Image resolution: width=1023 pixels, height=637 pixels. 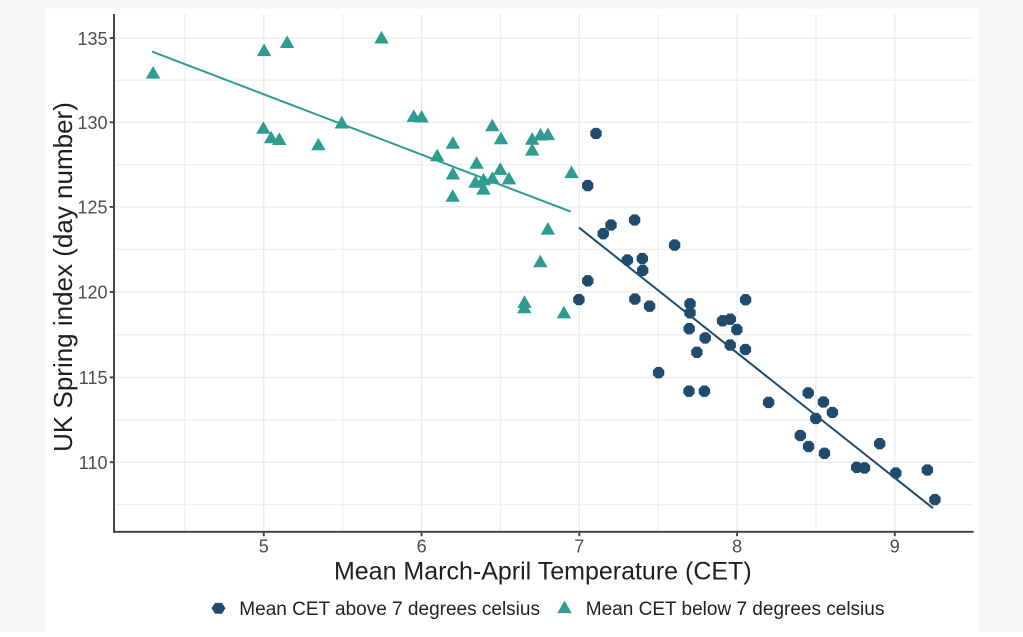 I want to click on svg-text: UK Spring index (day number), so click(x=63, y=277).